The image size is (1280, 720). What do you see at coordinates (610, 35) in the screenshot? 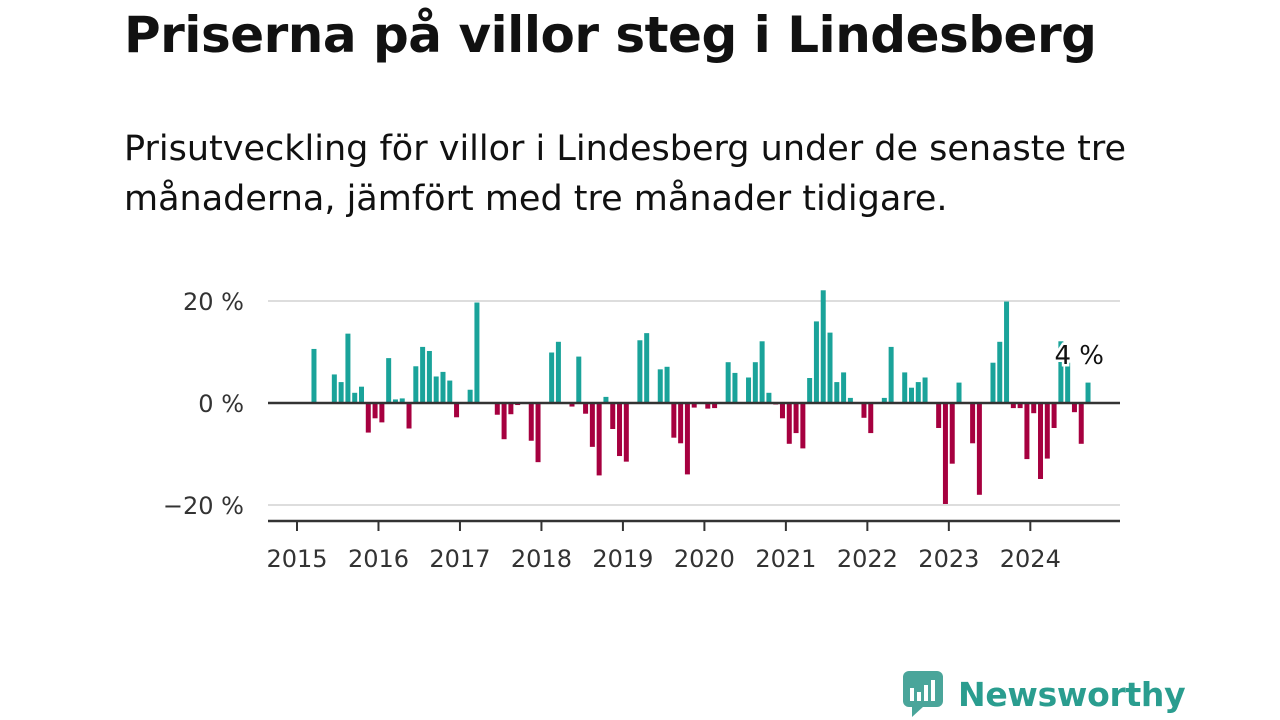
I see `chart-title: Priserna på villor steg i Lindesberg` at bounding box center [610, 35].